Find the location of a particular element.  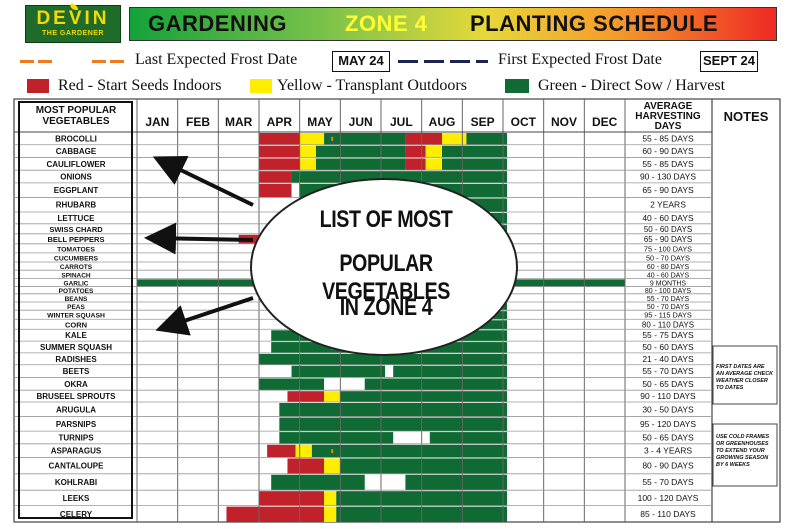

first-frost-date: SEPT 24 is located at coordinates (729, 61).